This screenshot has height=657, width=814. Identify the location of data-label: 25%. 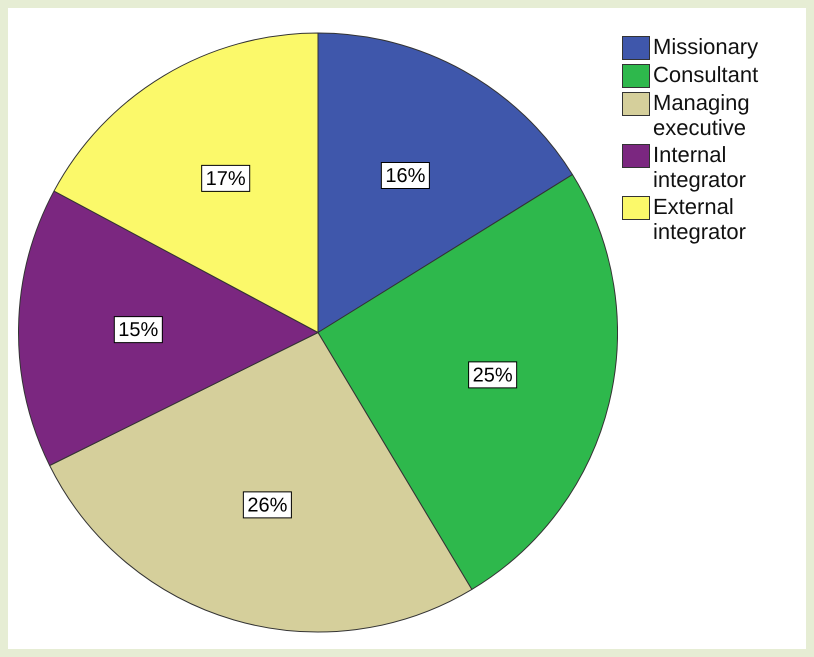
(492, 375).